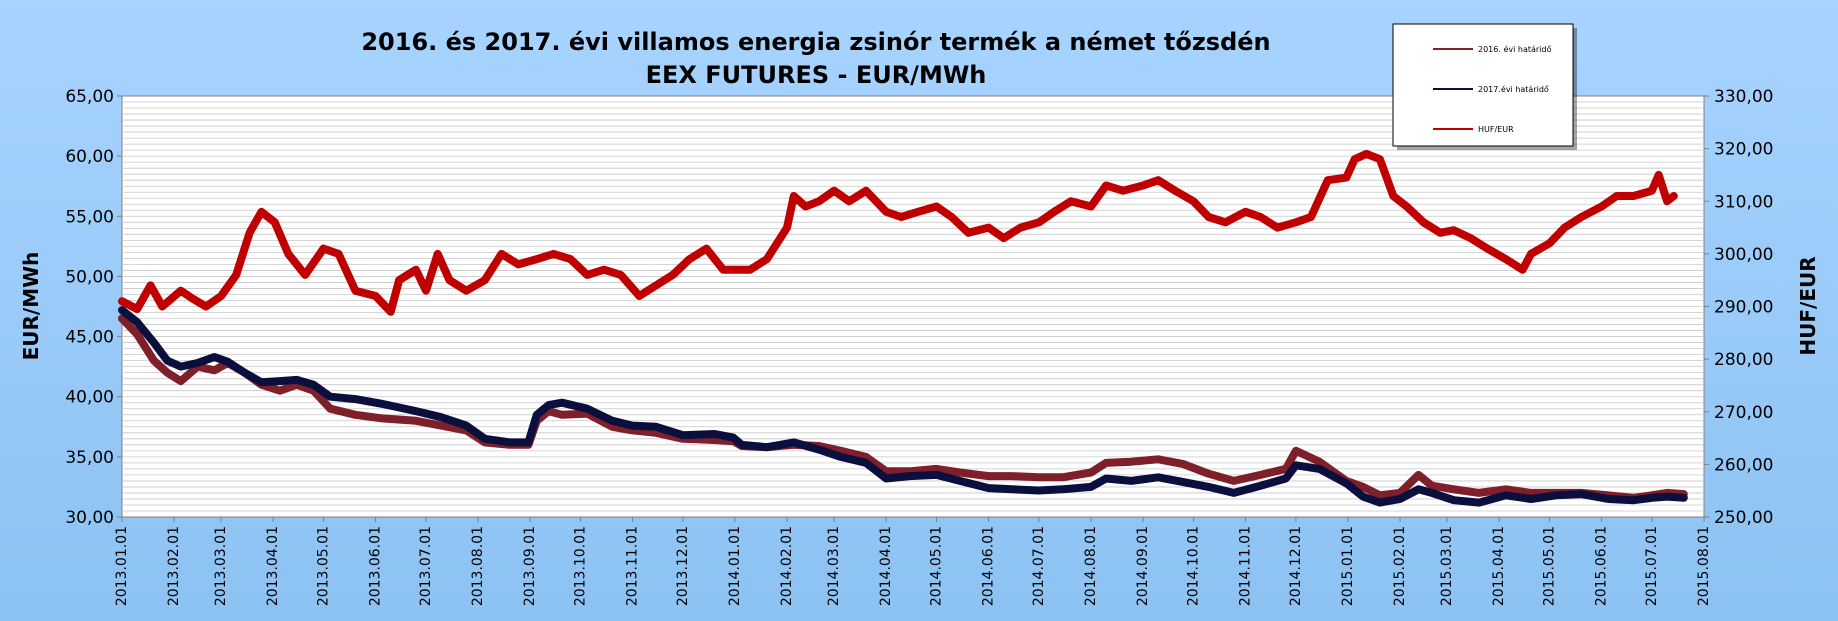  What do you see at coordinates (1549, 566) in the screenshot?
I see `x-tick-label: 2015.05.01` at bounding box center [1549, 566].